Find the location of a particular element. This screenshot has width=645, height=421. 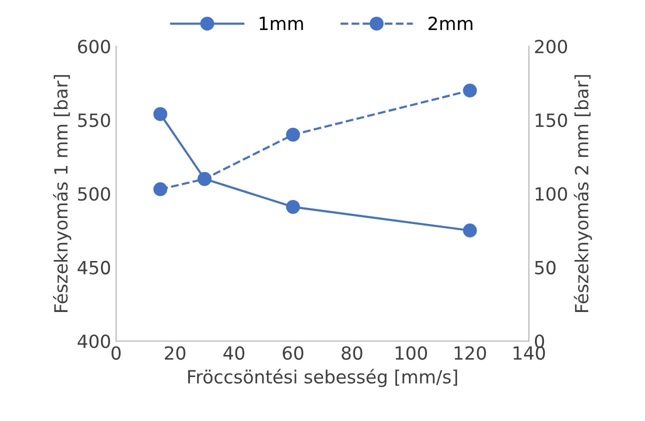

y2-tick-label: 200 is located at coordinates (551, 47).